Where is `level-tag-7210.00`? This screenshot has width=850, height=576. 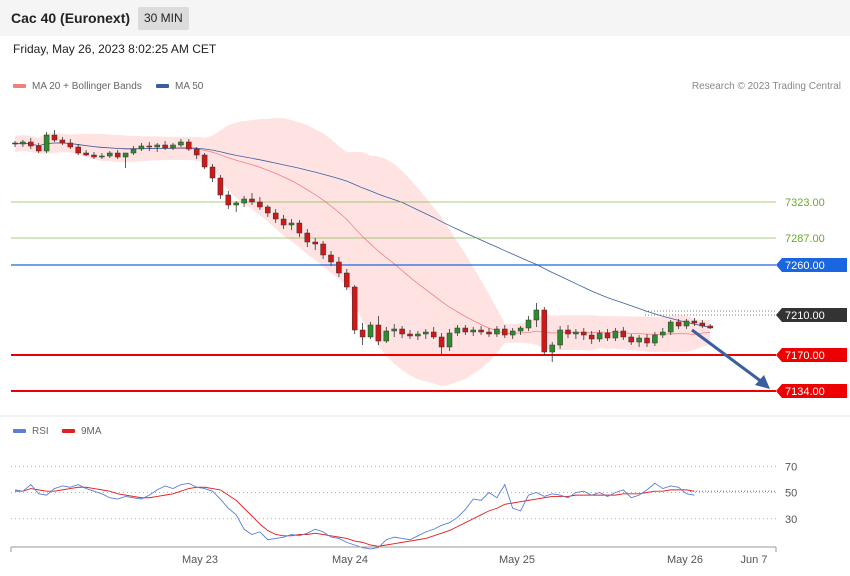 level-tag-7210.00 is located at coordinates (811, 315).